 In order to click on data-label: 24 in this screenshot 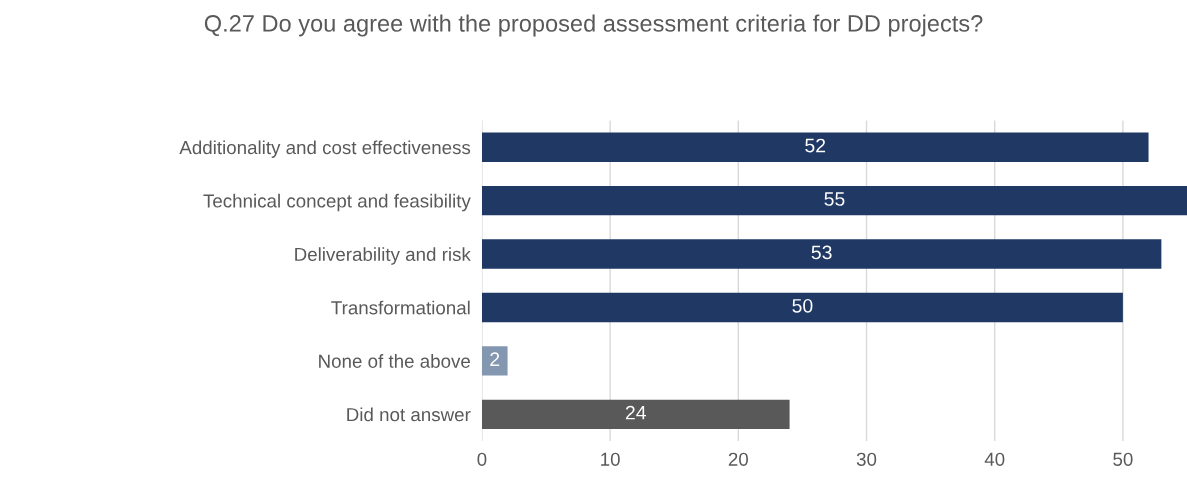, I will do `click(635, 412)`.